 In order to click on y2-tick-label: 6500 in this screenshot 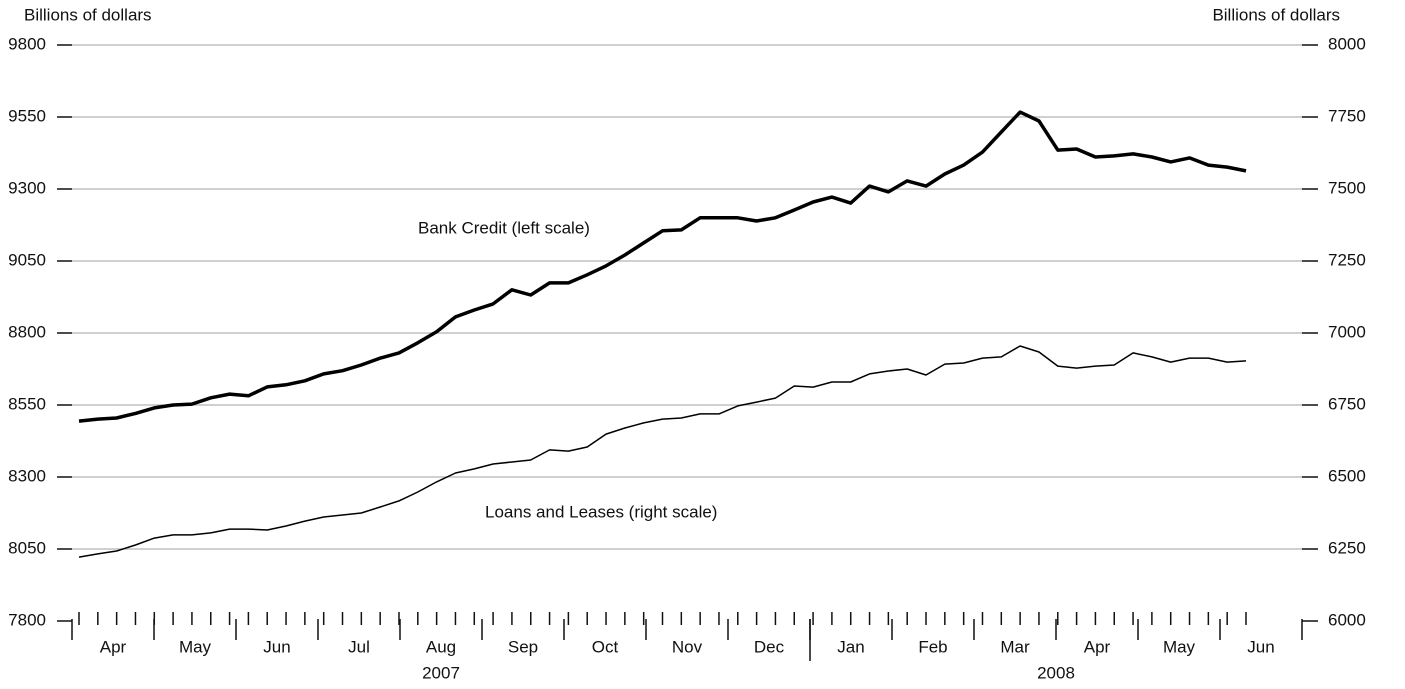, I will do `click(1347, 475)`.